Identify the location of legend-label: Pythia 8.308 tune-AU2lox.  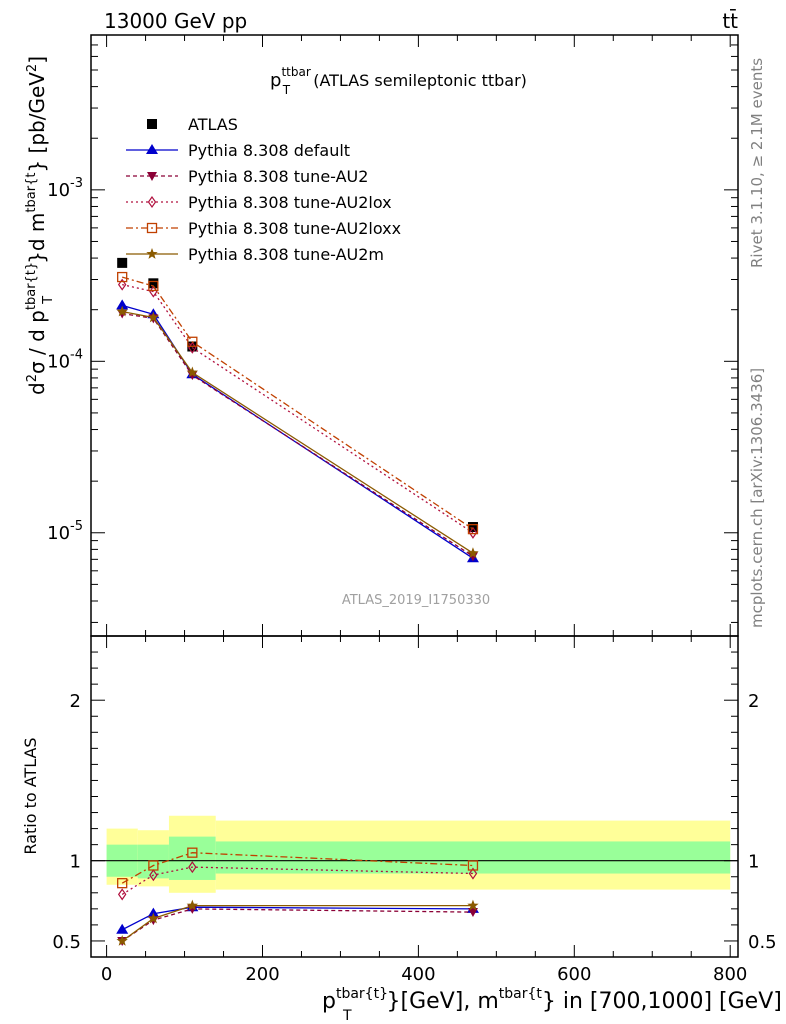
(290, 202).